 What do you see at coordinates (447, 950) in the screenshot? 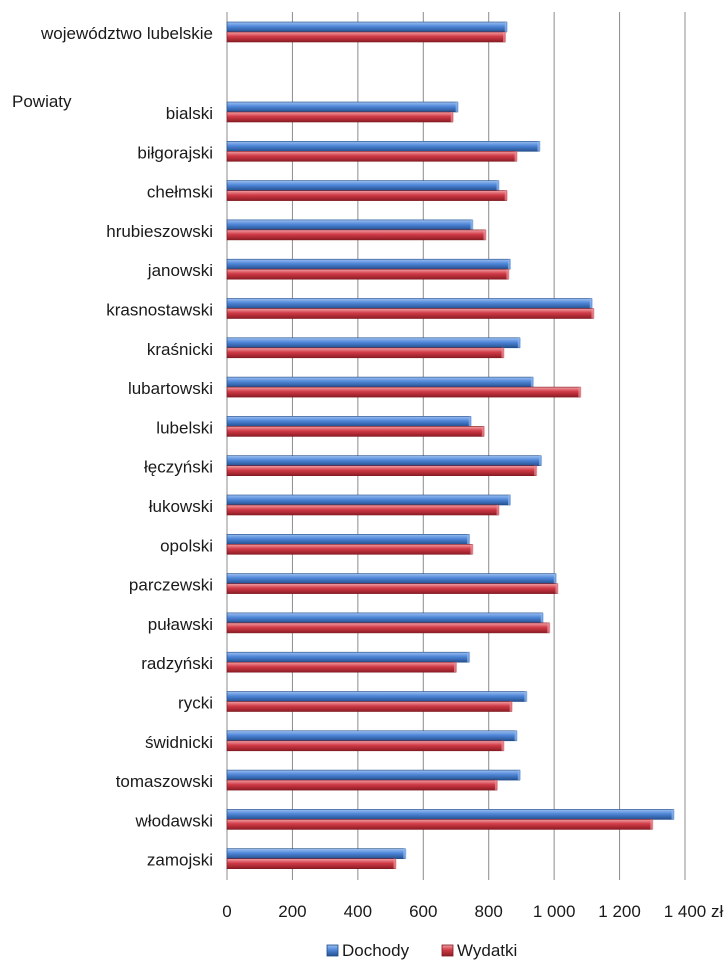
I see `legend-swatch-wydatki` at bounding box center [447, 950].